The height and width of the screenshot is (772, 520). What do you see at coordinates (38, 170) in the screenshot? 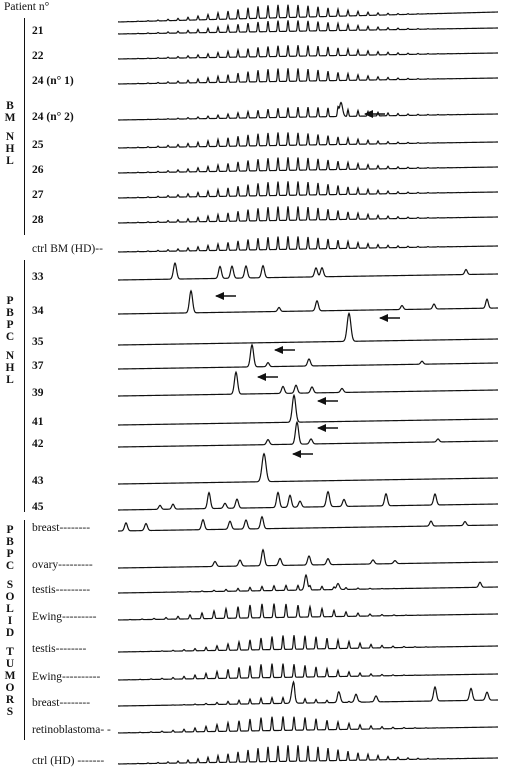
I see `trace-label-26: 26` at bounding box center [38, 170].